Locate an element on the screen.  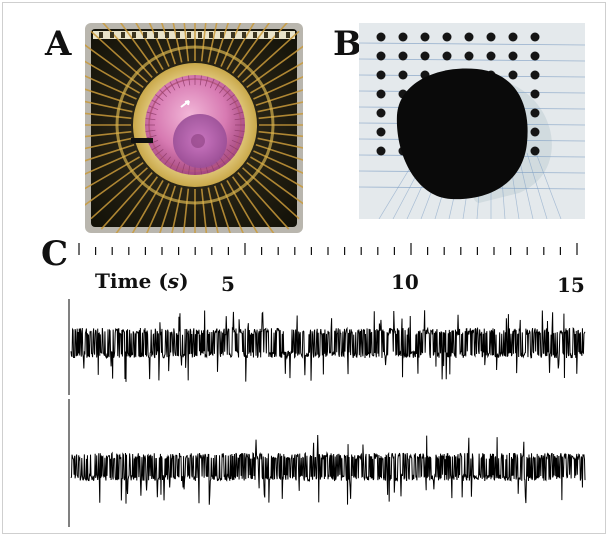
time-axis is located at coordinates (328, 249).